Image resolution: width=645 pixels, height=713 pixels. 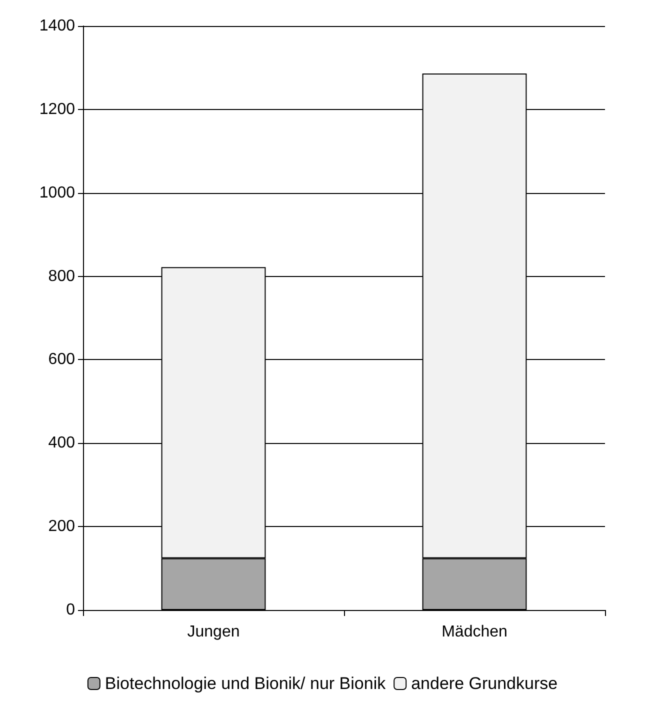 What do you see at coordinates (57, 109) in the screenshot?
I see `y-tick-label: 1200` at bounding box center [57, 109].